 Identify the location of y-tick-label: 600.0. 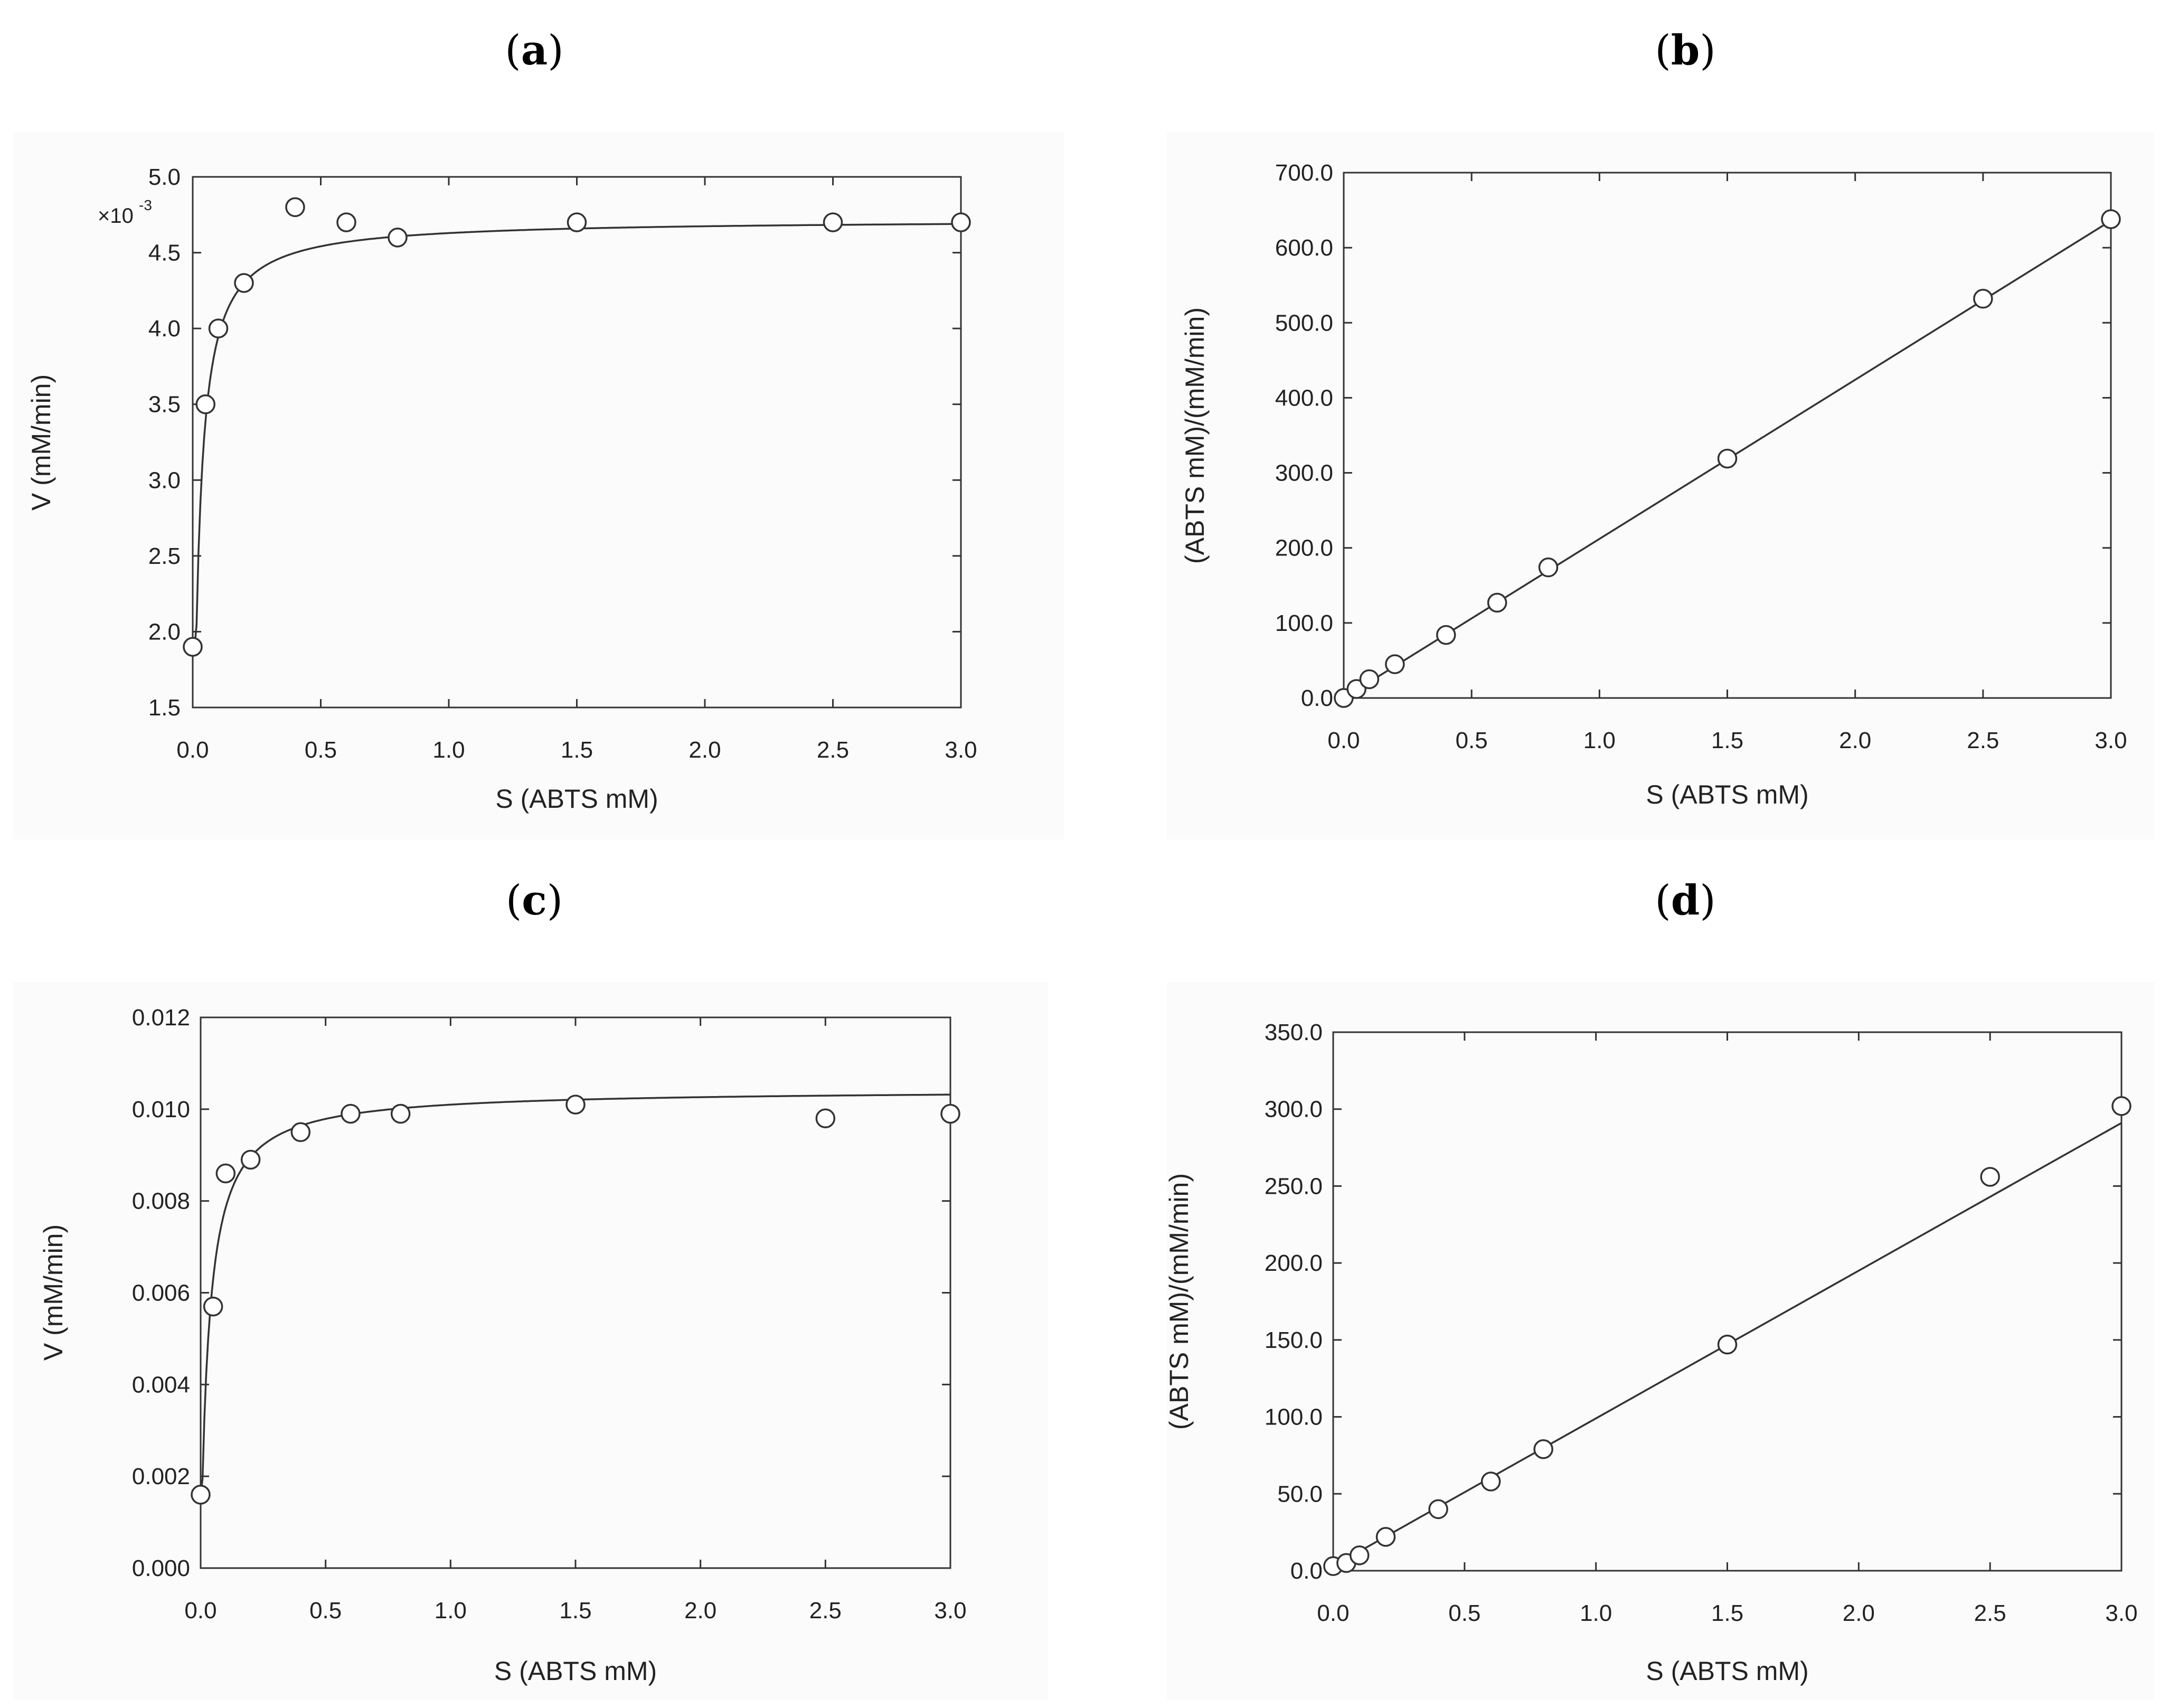
(1304, 248).